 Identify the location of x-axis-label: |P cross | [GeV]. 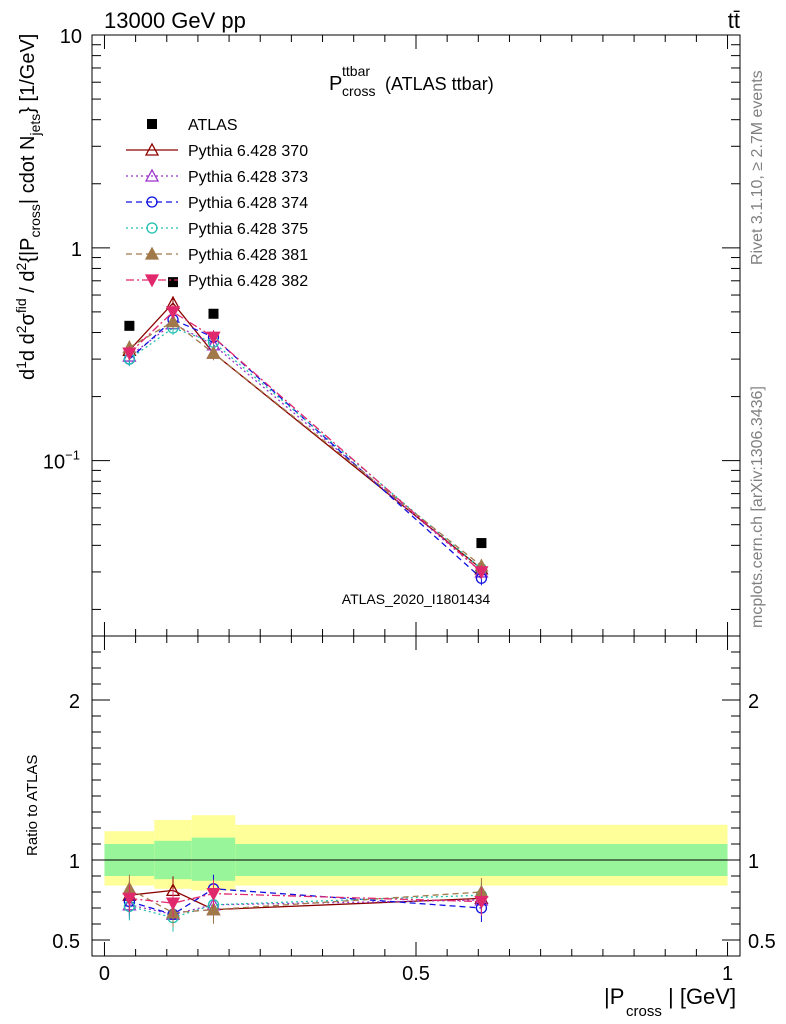
(670, 1002).